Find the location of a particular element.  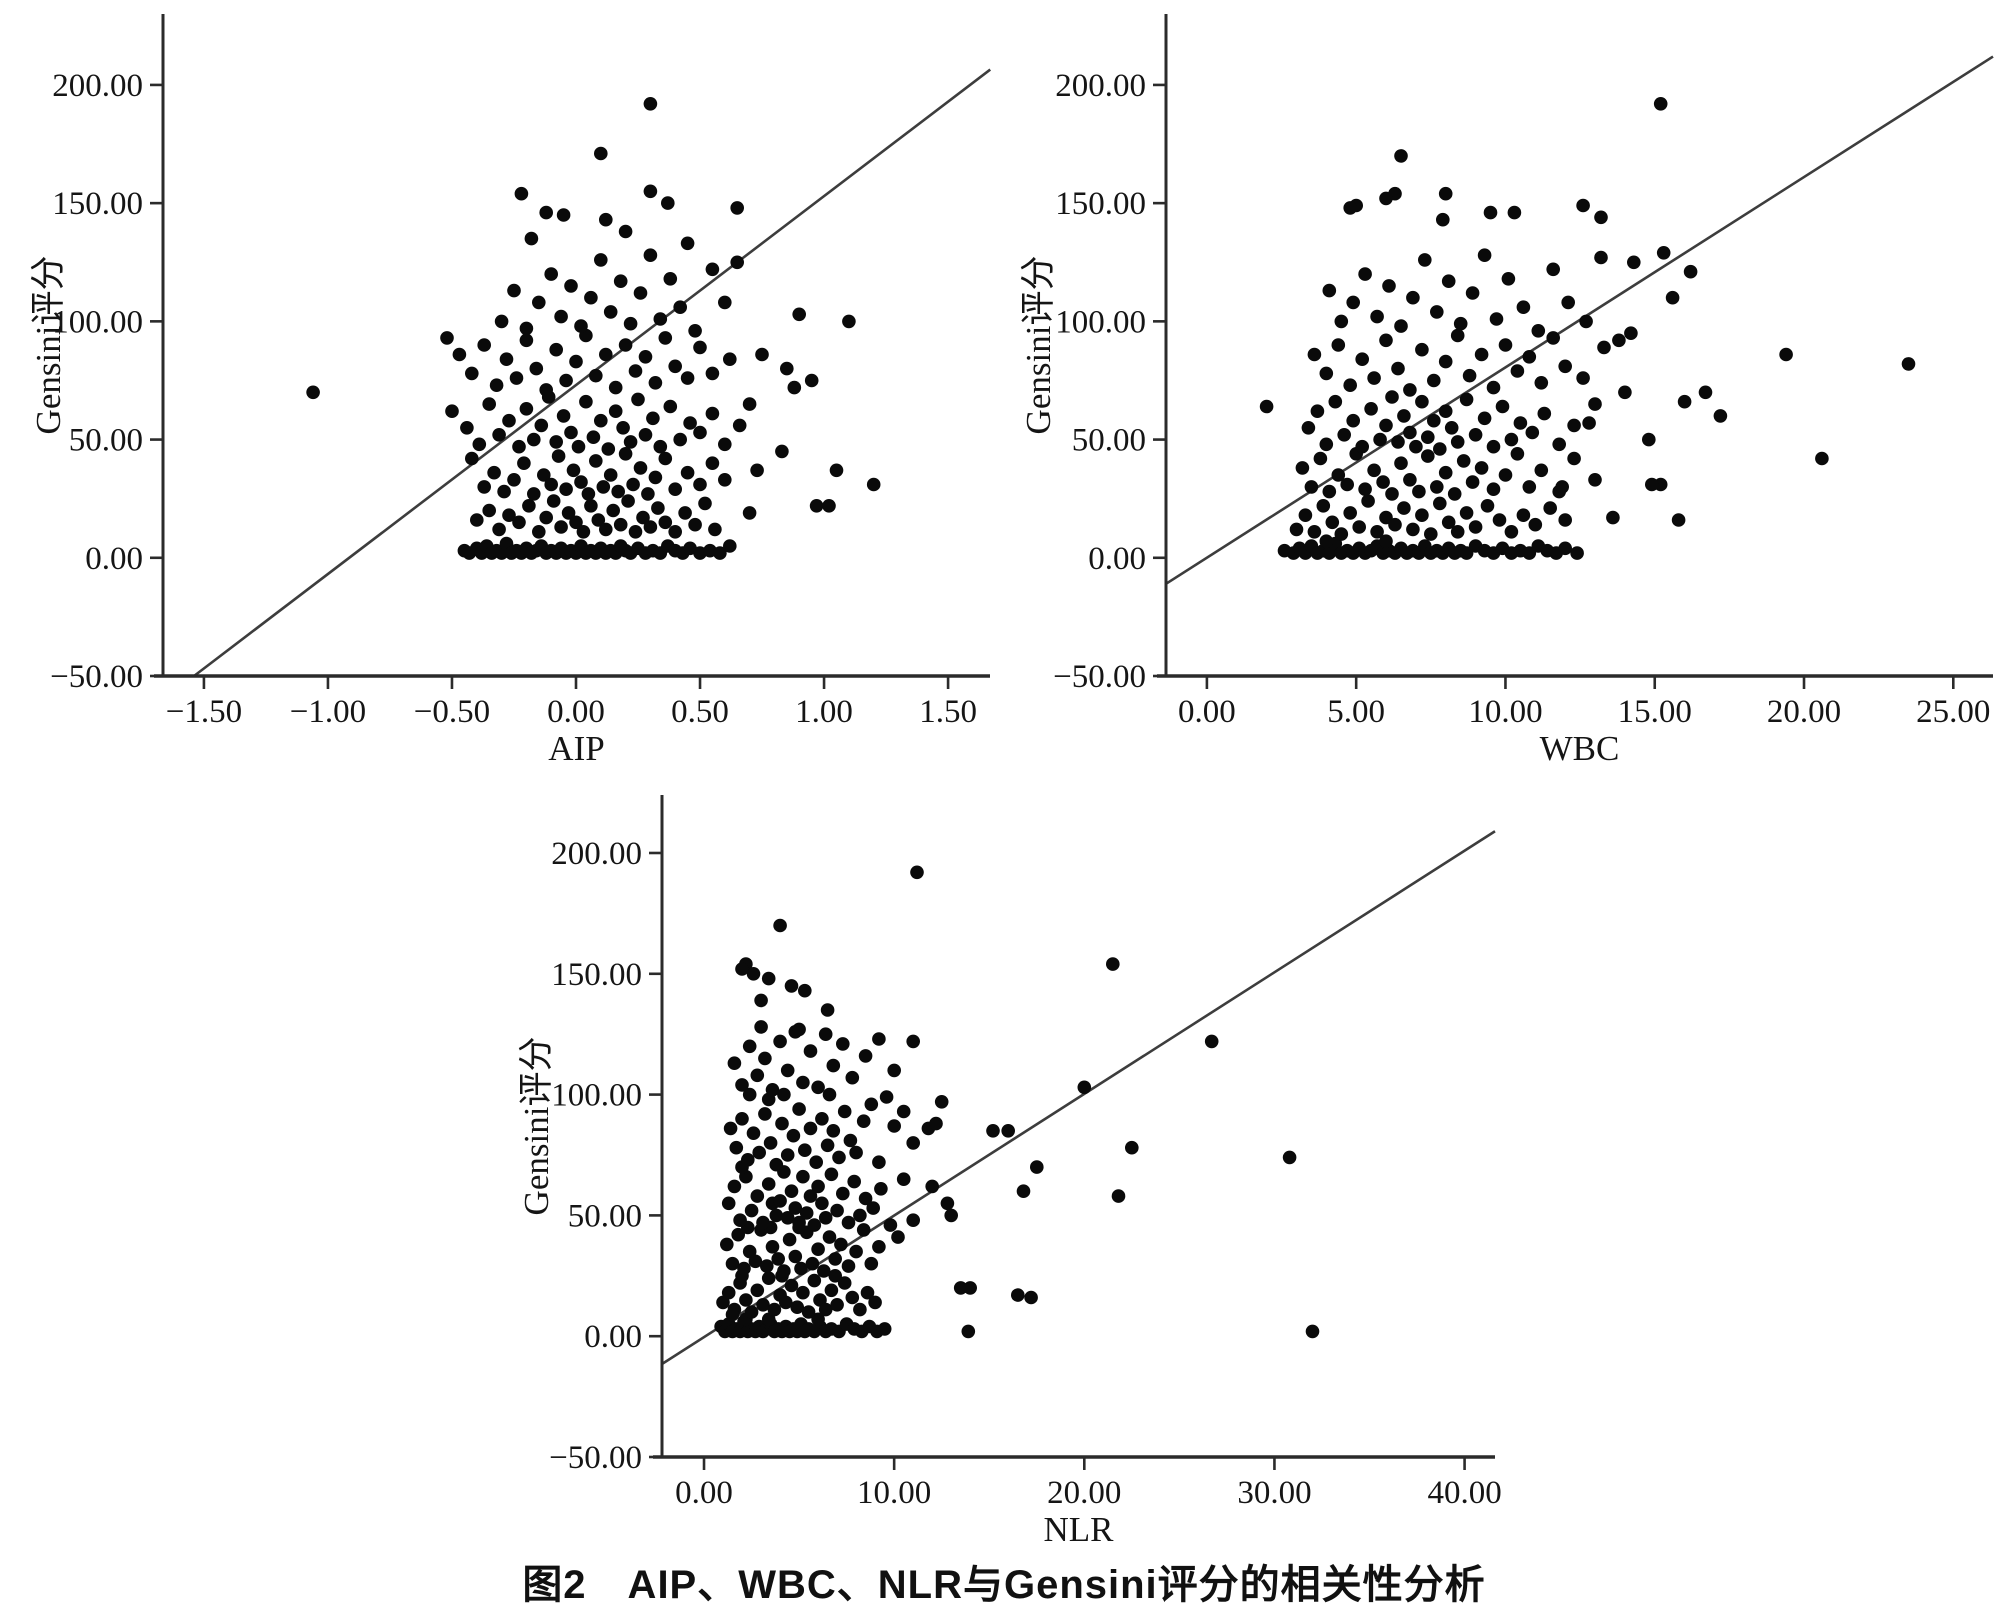

x-tick-label: 30.00 is located at coordinates (1274, 1493).